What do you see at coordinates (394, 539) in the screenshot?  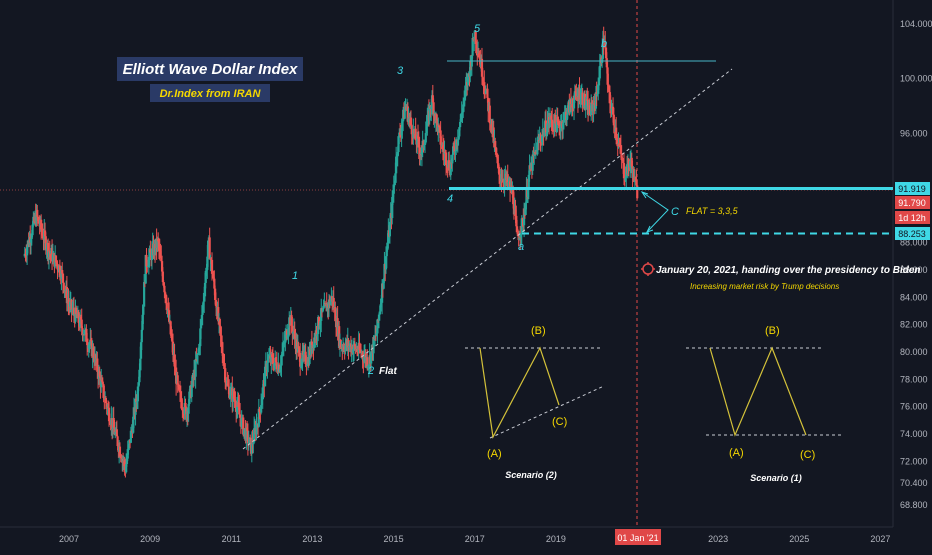 I see `x-tick-label: 2015` at bounding box center [394, 539].